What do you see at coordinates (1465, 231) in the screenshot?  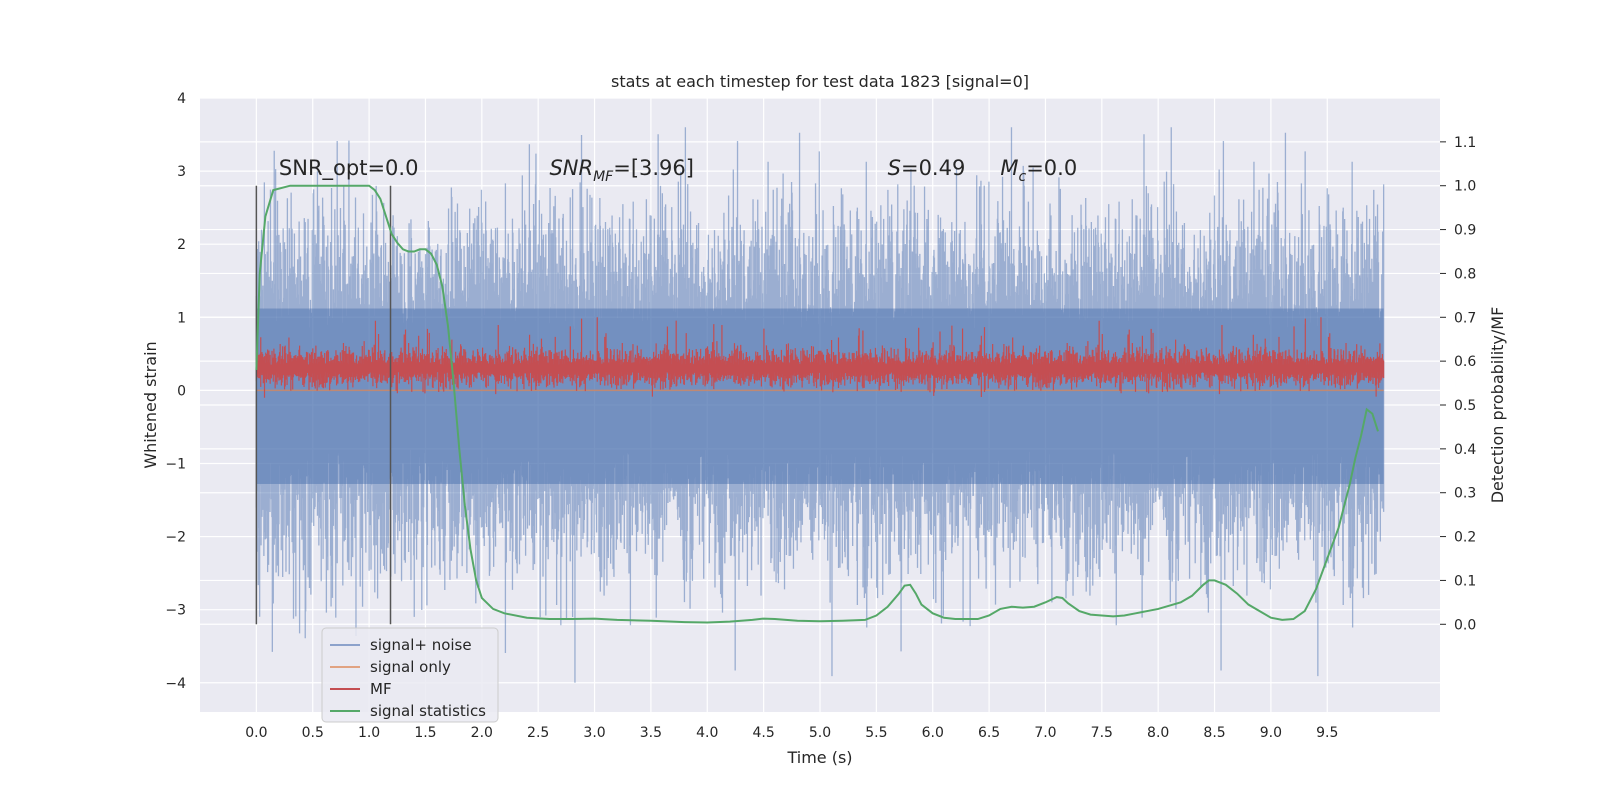 I see `y-right-tick-label: 0.9` at bounding box center [1465, 231].